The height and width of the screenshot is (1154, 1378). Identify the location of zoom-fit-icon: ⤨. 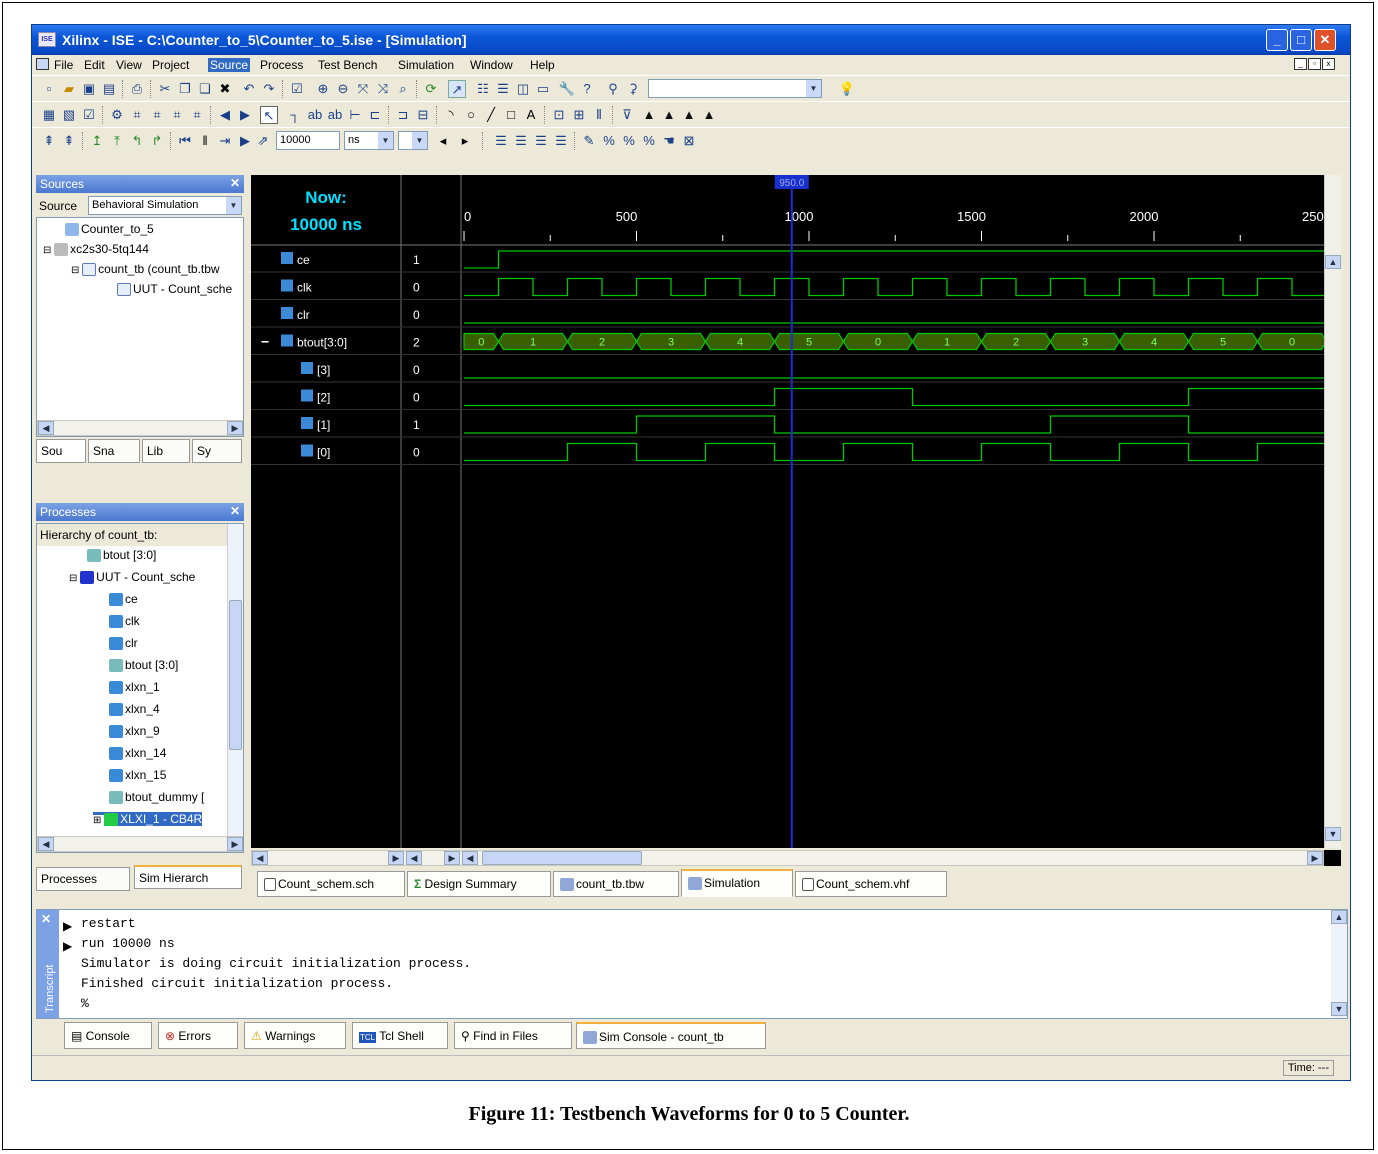
(383, 88).